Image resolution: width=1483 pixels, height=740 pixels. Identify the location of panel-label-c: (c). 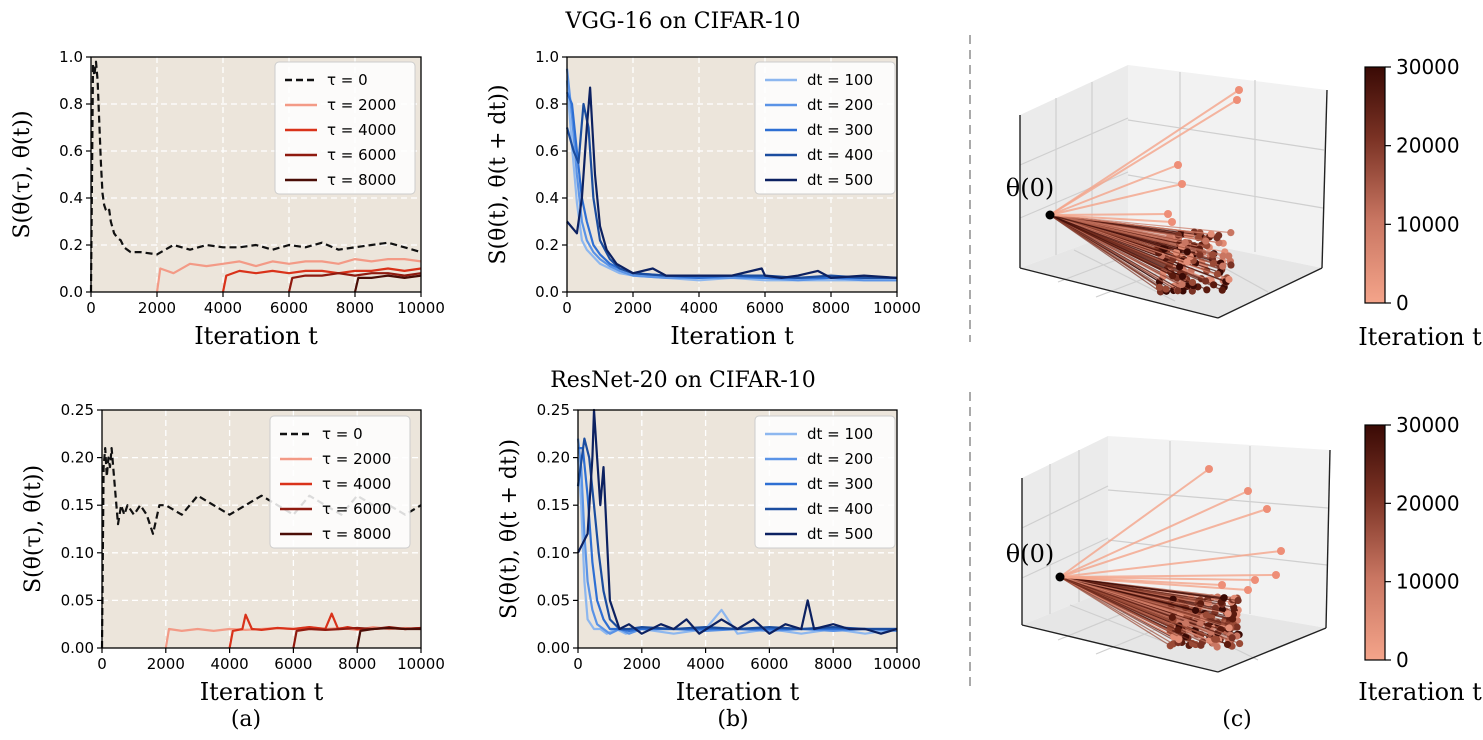
(1237, 719).